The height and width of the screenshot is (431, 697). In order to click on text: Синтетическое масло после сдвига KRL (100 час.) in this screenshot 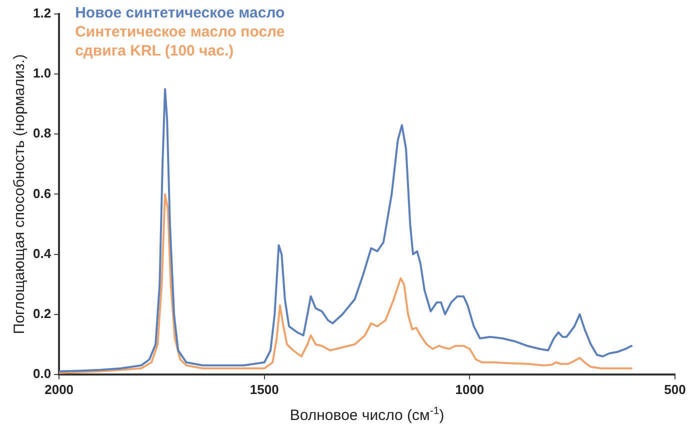, I will do `click(180, 42)`.